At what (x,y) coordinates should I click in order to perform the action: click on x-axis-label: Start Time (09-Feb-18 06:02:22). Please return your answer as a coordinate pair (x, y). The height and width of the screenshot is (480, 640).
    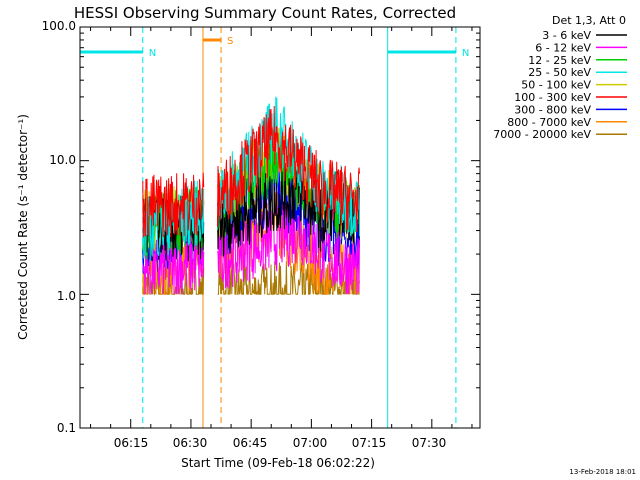
    Looking at the image, I should click on (278, 463).